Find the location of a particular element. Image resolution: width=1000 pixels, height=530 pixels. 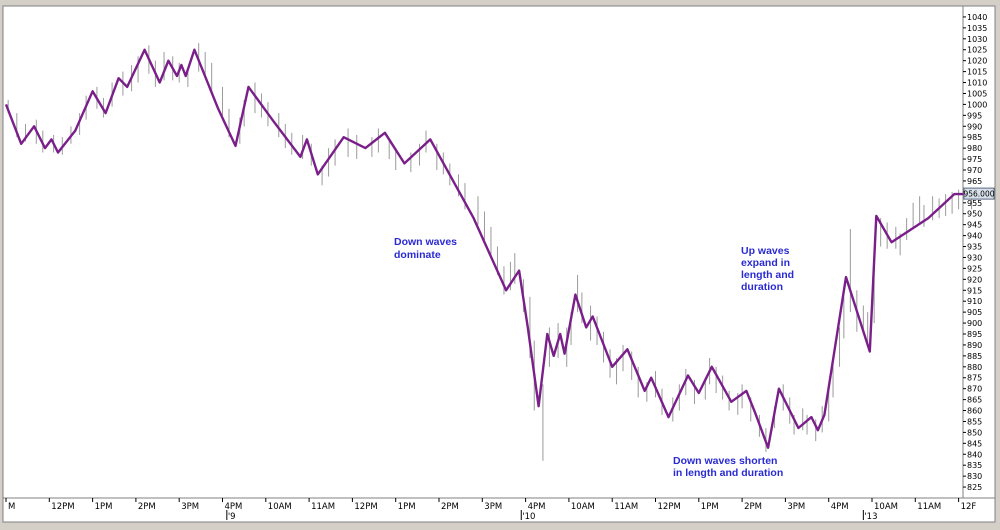

y-tick-label: 965 is located at coordinates (974, 181).